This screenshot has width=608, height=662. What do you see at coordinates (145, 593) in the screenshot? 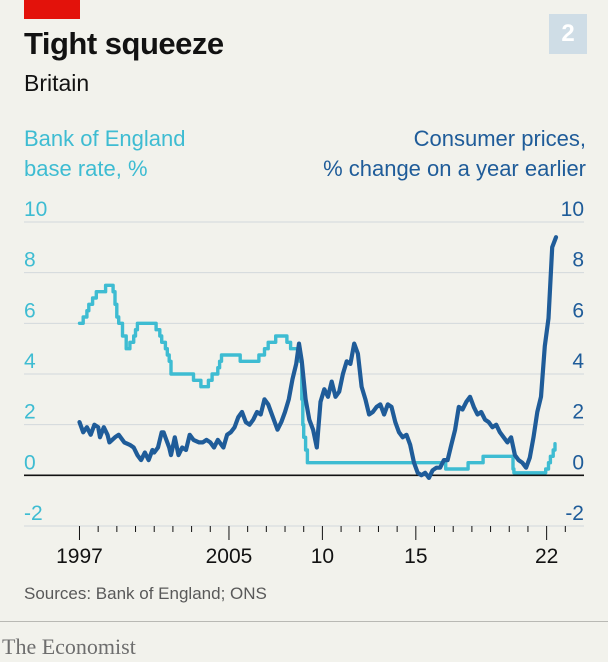
I see `source-note: Sources: Bank of England; ONS` at bounding box center [145, 593].